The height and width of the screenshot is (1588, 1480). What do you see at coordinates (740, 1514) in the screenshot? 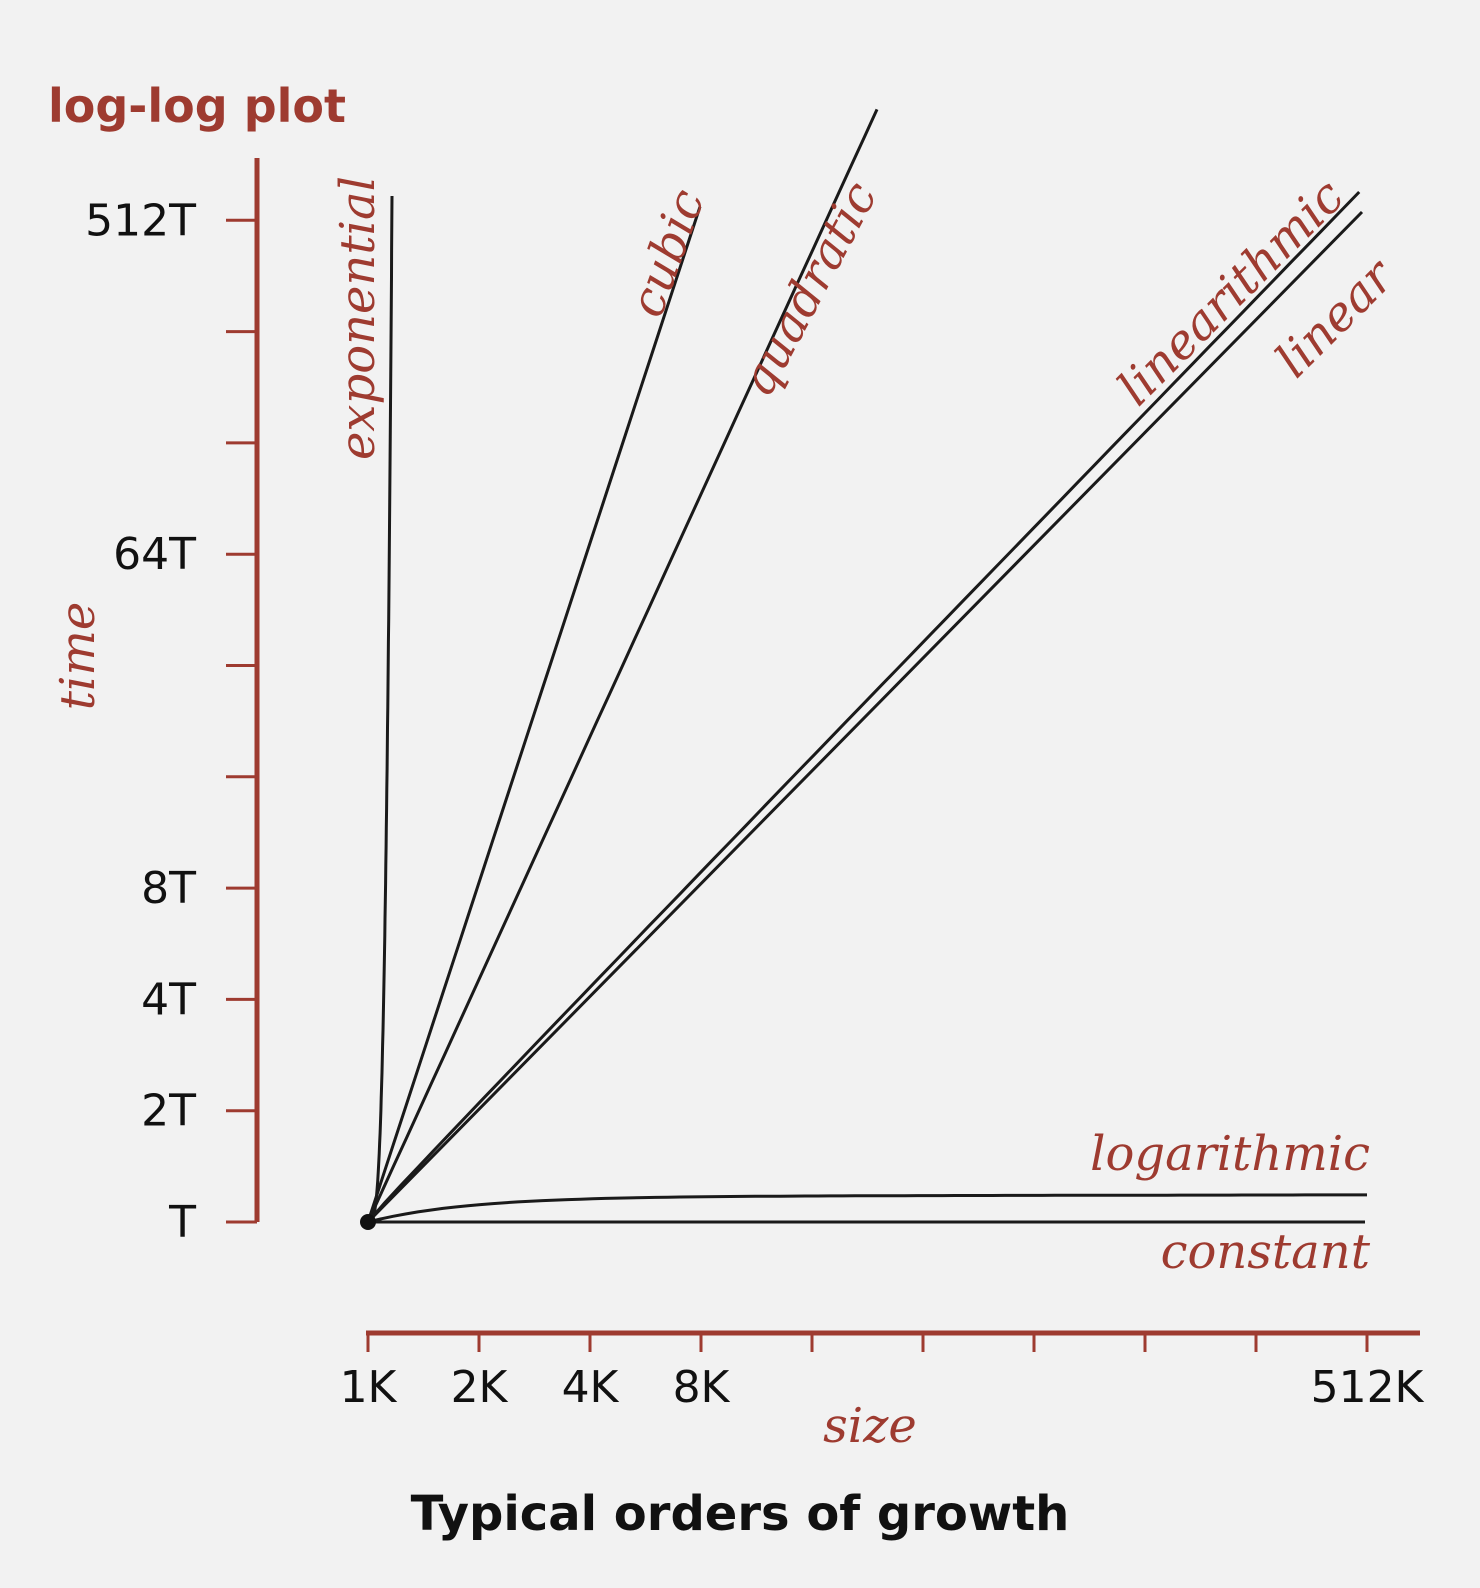
I see `chart-caption: Typical orders of growth` at bounding box center [740, 1514].